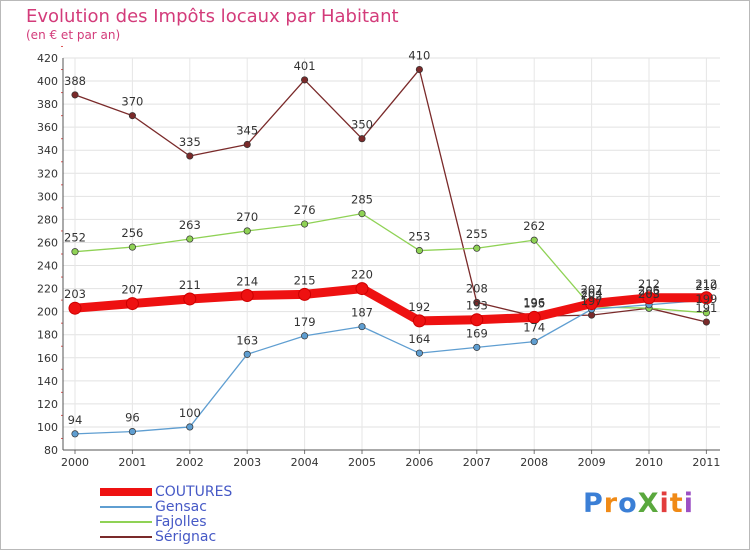  I want to click on data-label-coutures: 193, so click(477, 306).